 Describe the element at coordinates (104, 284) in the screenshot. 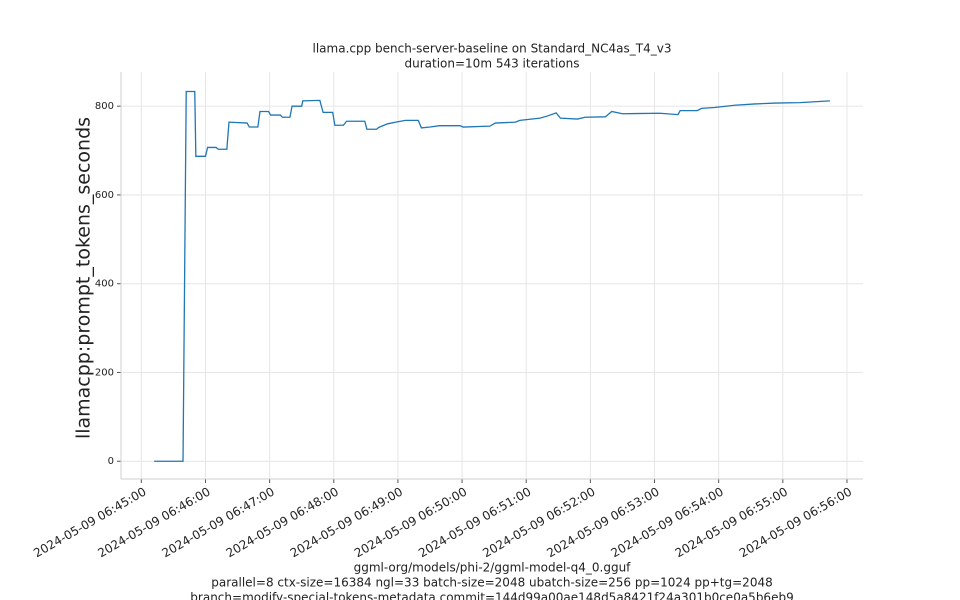

I see `y-tick-label: 400` at that location.